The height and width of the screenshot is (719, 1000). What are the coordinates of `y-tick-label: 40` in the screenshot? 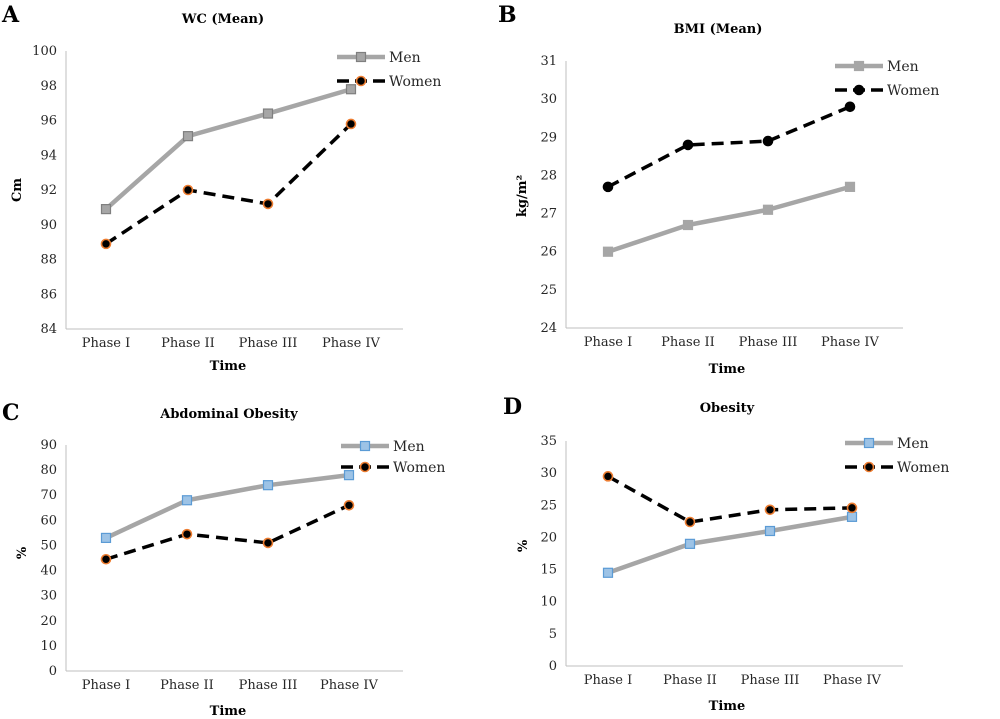 It's located at (48, 571).